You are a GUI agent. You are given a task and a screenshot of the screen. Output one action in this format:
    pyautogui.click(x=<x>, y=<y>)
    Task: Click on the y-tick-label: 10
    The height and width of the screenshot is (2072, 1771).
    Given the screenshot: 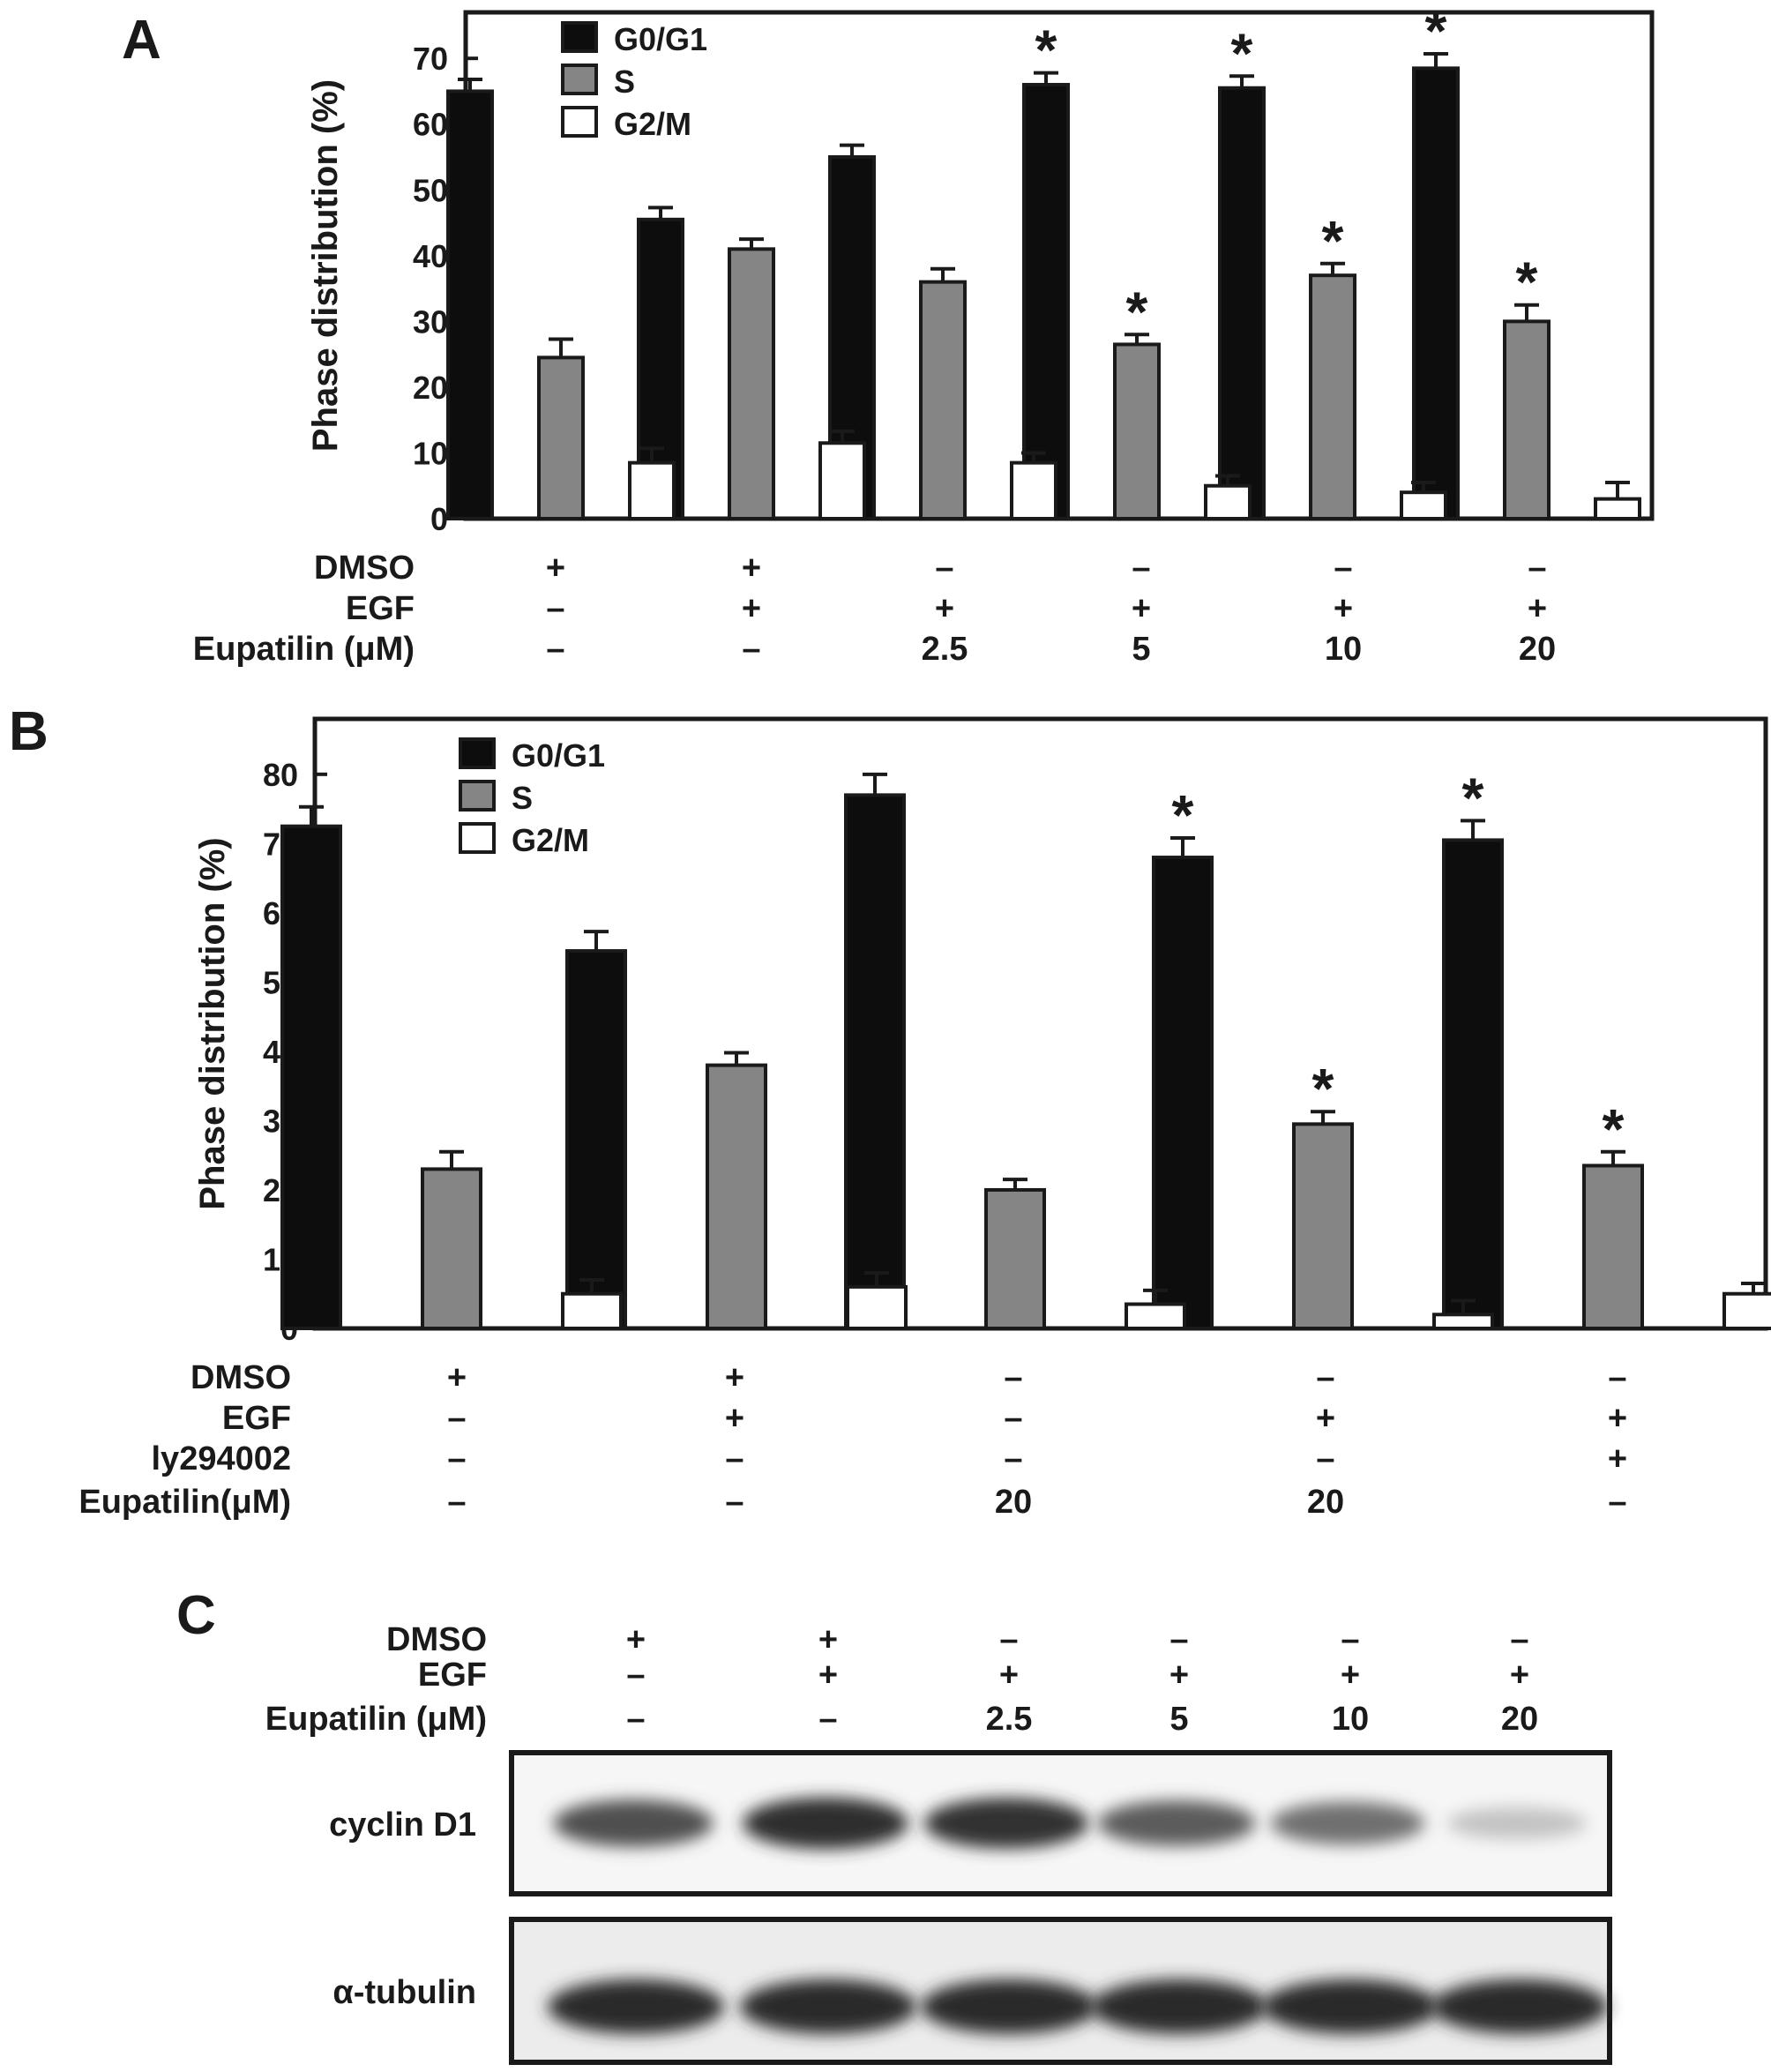 What is the action you would take?
    pyautogui.click(x=430, y=453)
    